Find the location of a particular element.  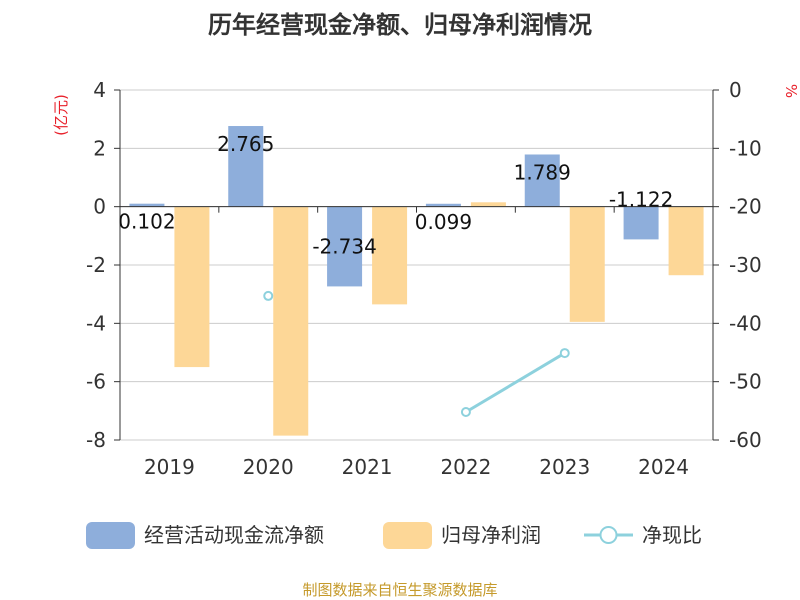

bar-value-label: 1.789 is located at coordinates (542, 172).